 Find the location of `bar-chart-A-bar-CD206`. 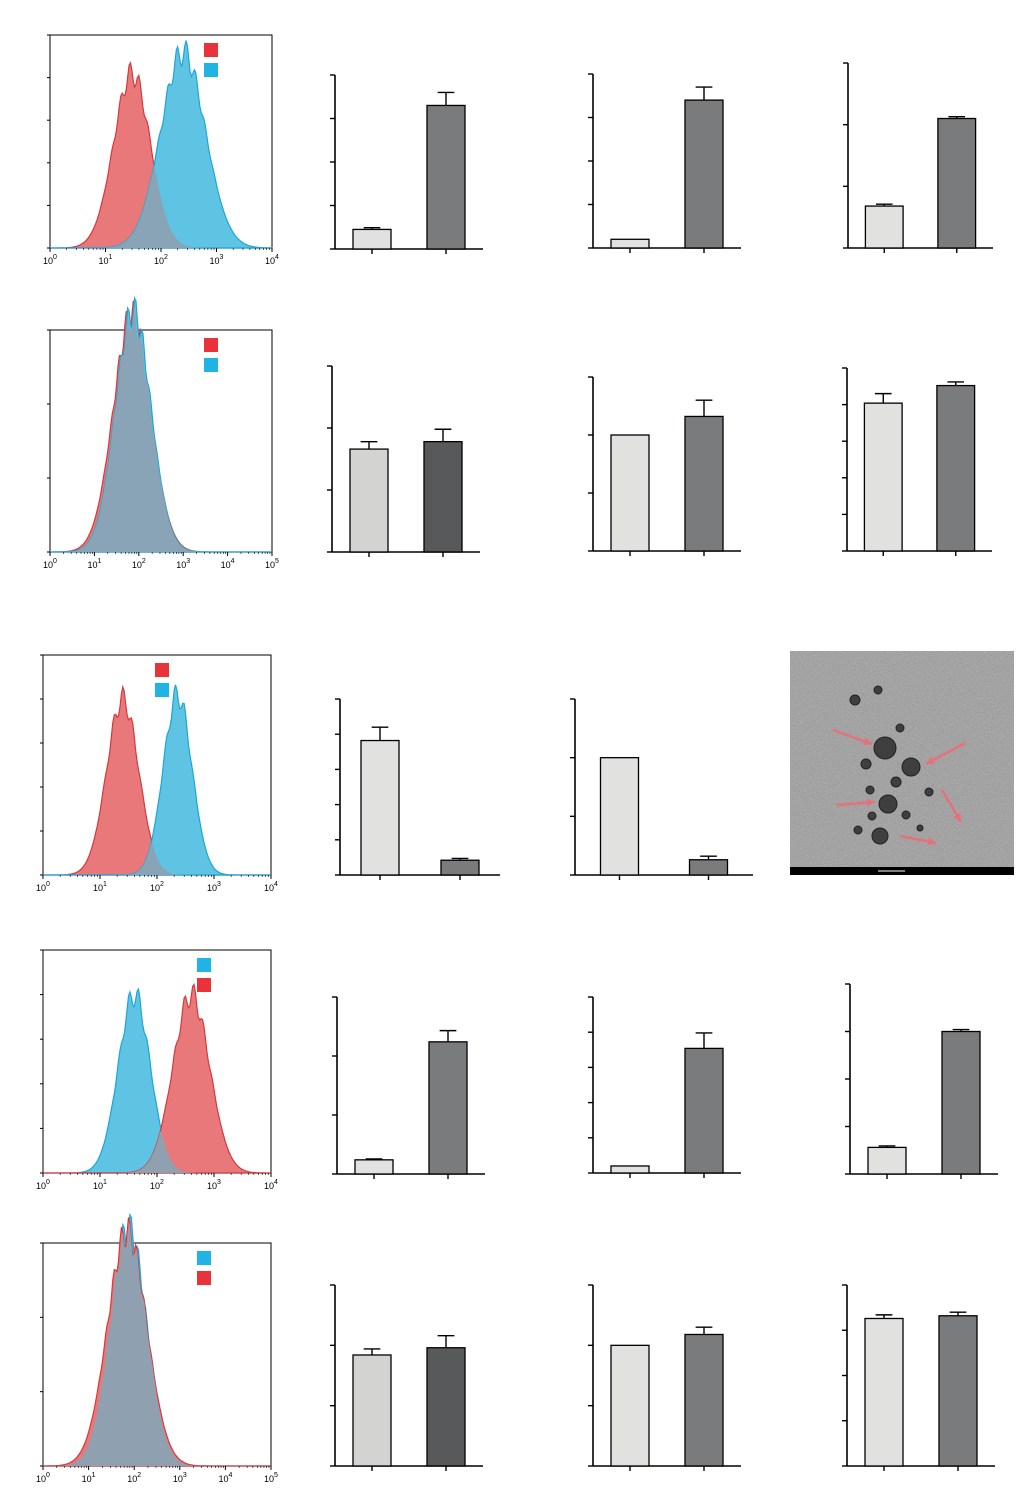

bar-chart-A-bar-CD206 is located at coordinates (406, 164).